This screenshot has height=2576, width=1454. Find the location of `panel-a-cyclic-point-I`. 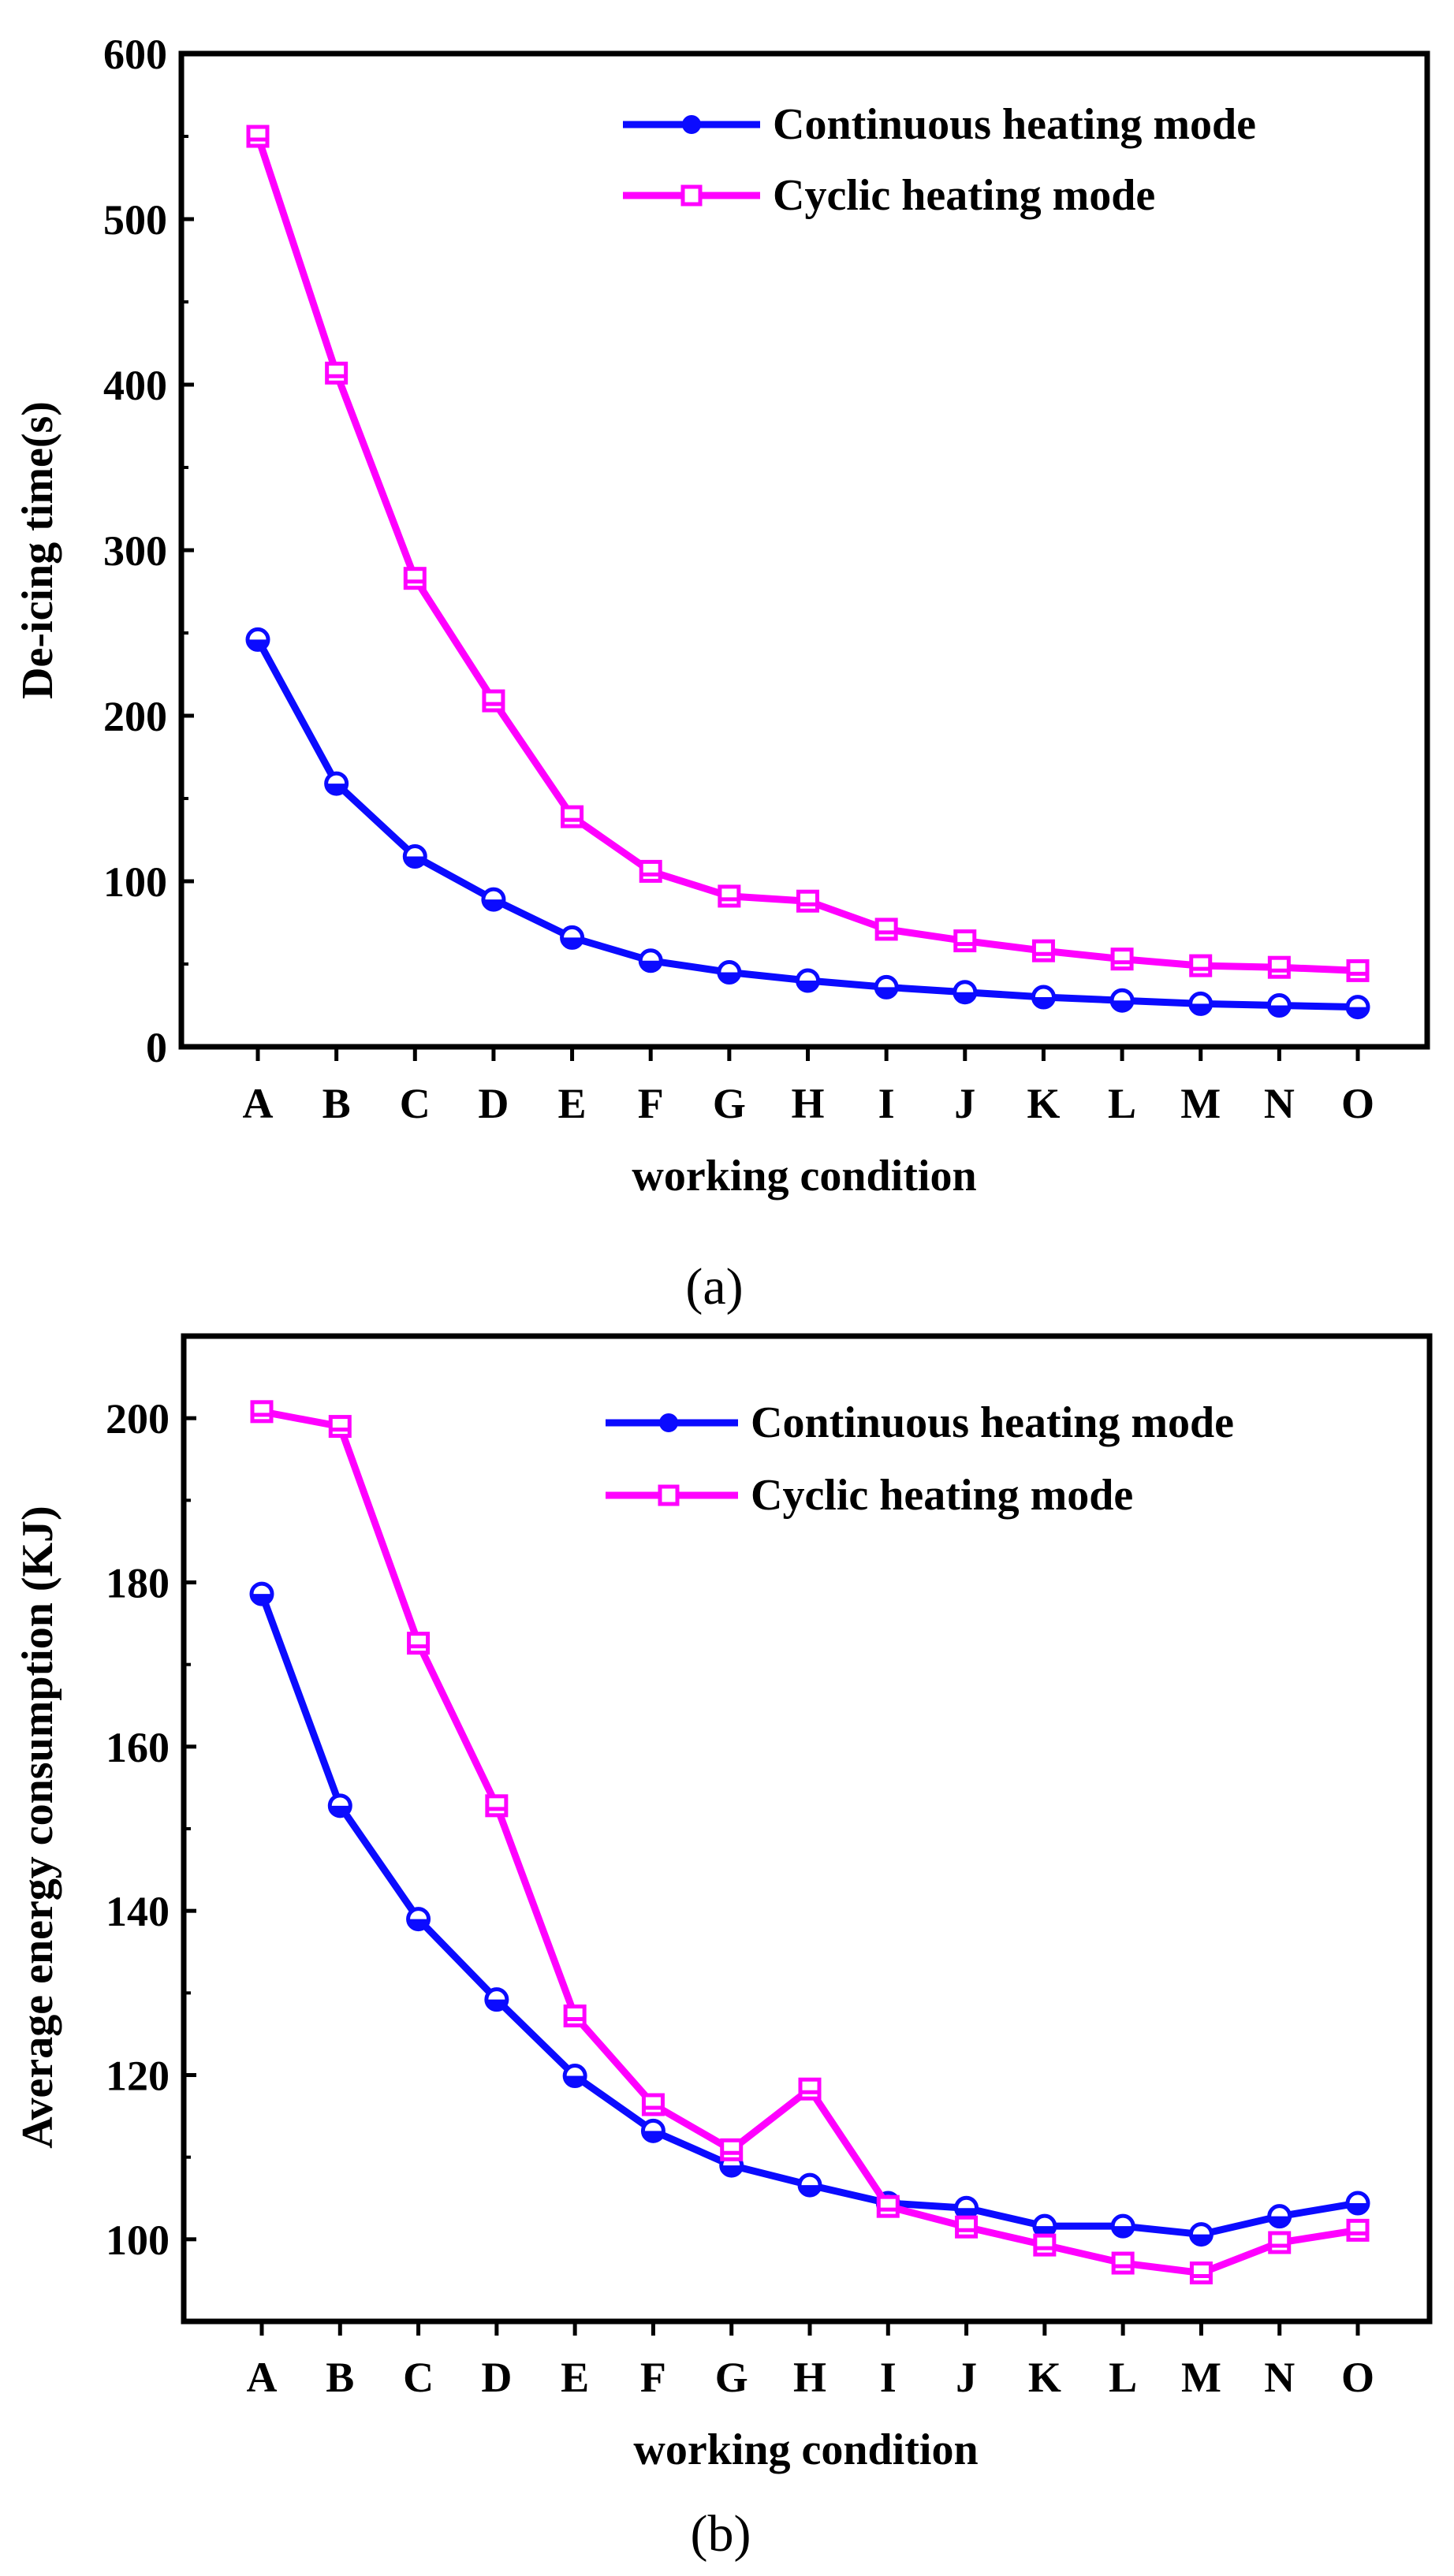

panel-a-cyclic-point-I is located at coordinates (886, 929).